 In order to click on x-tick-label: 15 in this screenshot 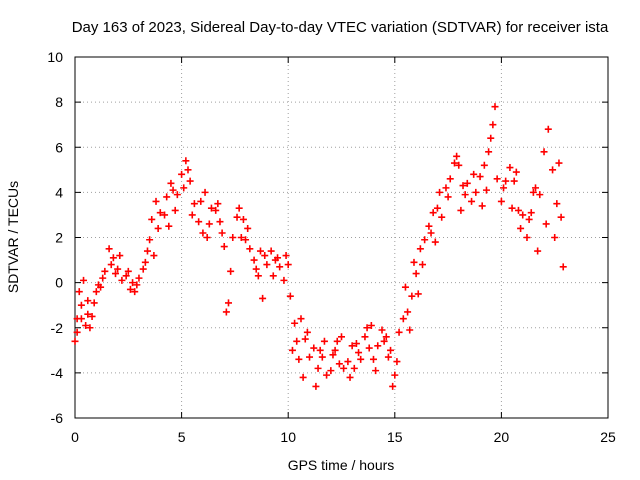, I will do `click(395, 437)`.